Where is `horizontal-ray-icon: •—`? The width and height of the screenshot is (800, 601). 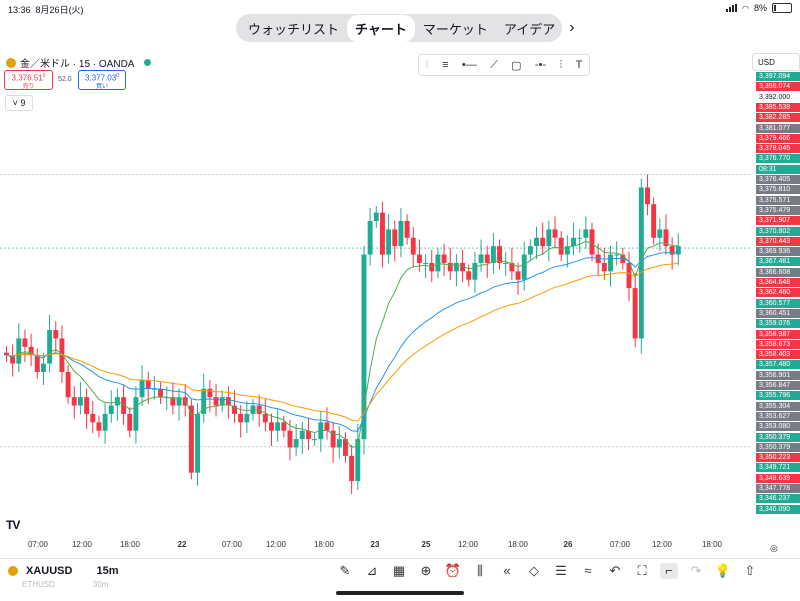 horizontal-ray-icon: •— is located at coordinates (469, 65).